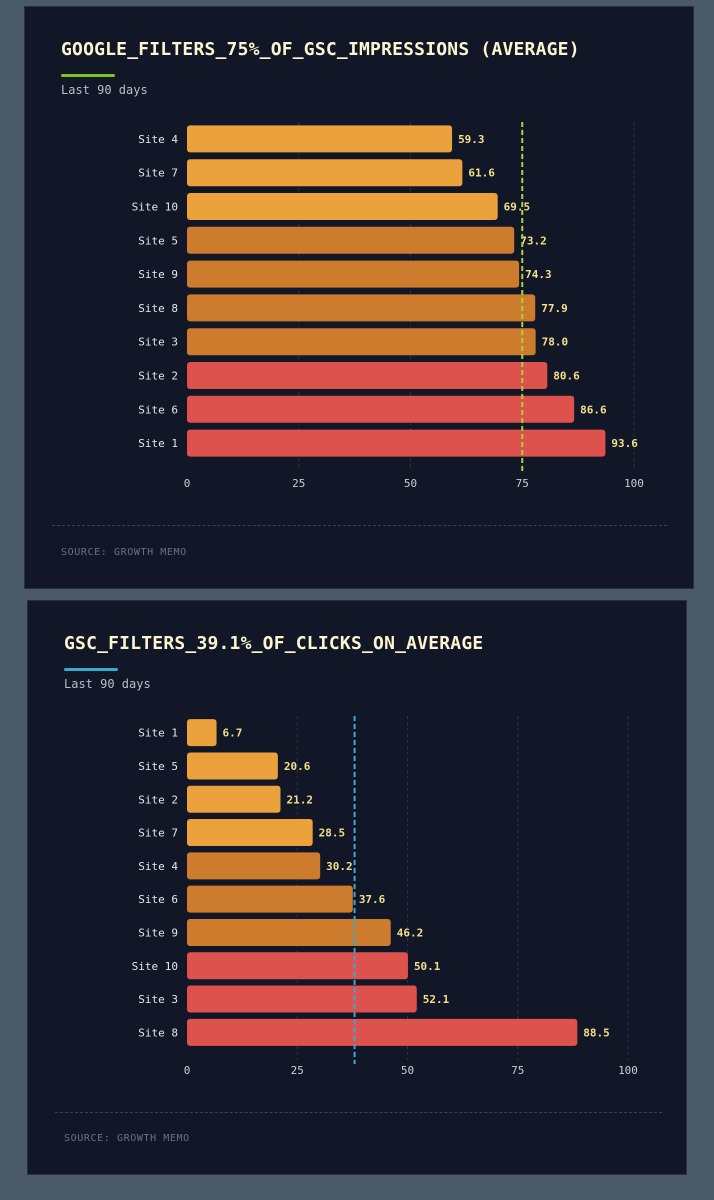 Image resolution: width=714 pixels, height=1200 pixels. Describe the element at coordinates (233, 733) in the screenshot. I see `value-label: 6.7` at that location.